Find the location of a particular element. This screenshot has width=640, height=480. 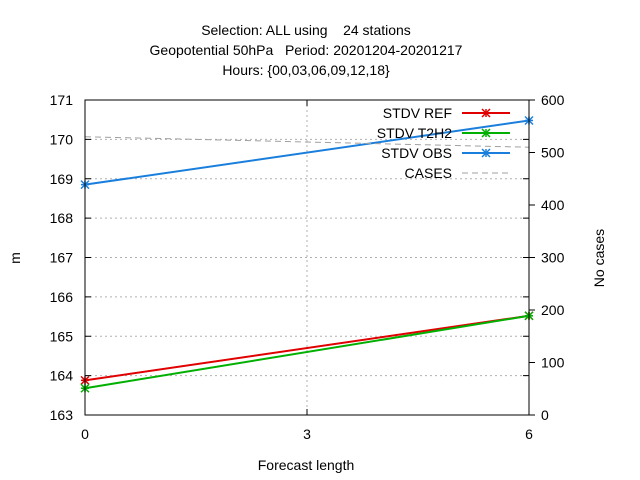

legend-label-cases: CASES is located at coordinates (428, 173).